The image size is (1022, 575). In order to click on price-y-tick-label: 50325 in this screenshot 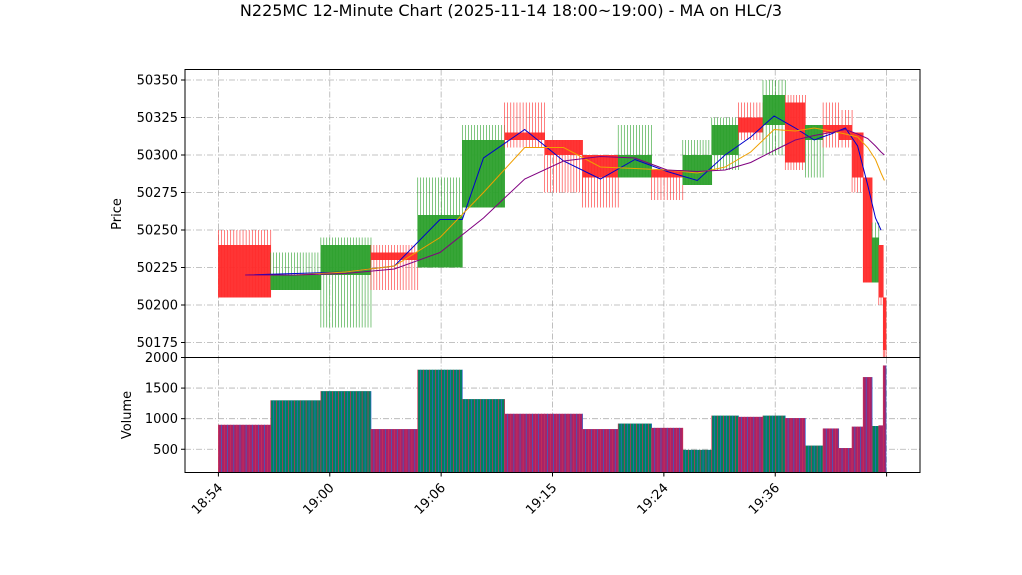, I will do `click(157, 118)`.